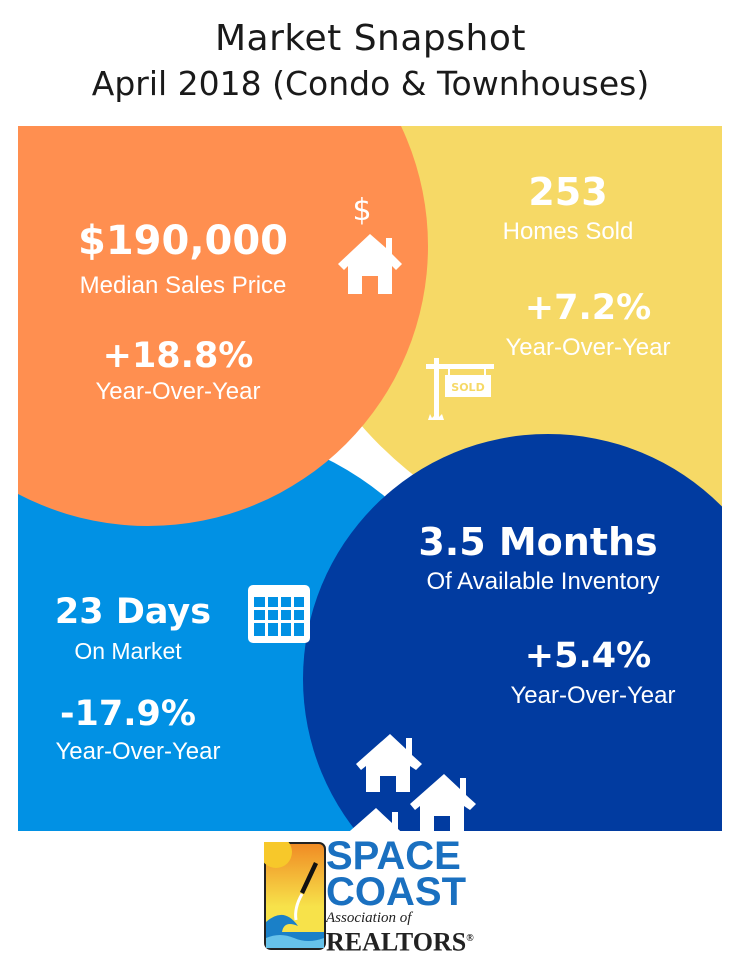 The width and height of the screenshot is (741, 960). What do you see at coordinates (178, 391) in the screenshot?
I see `median-price-change-label: Year-Over-Year` at bounding box center [178, 391].